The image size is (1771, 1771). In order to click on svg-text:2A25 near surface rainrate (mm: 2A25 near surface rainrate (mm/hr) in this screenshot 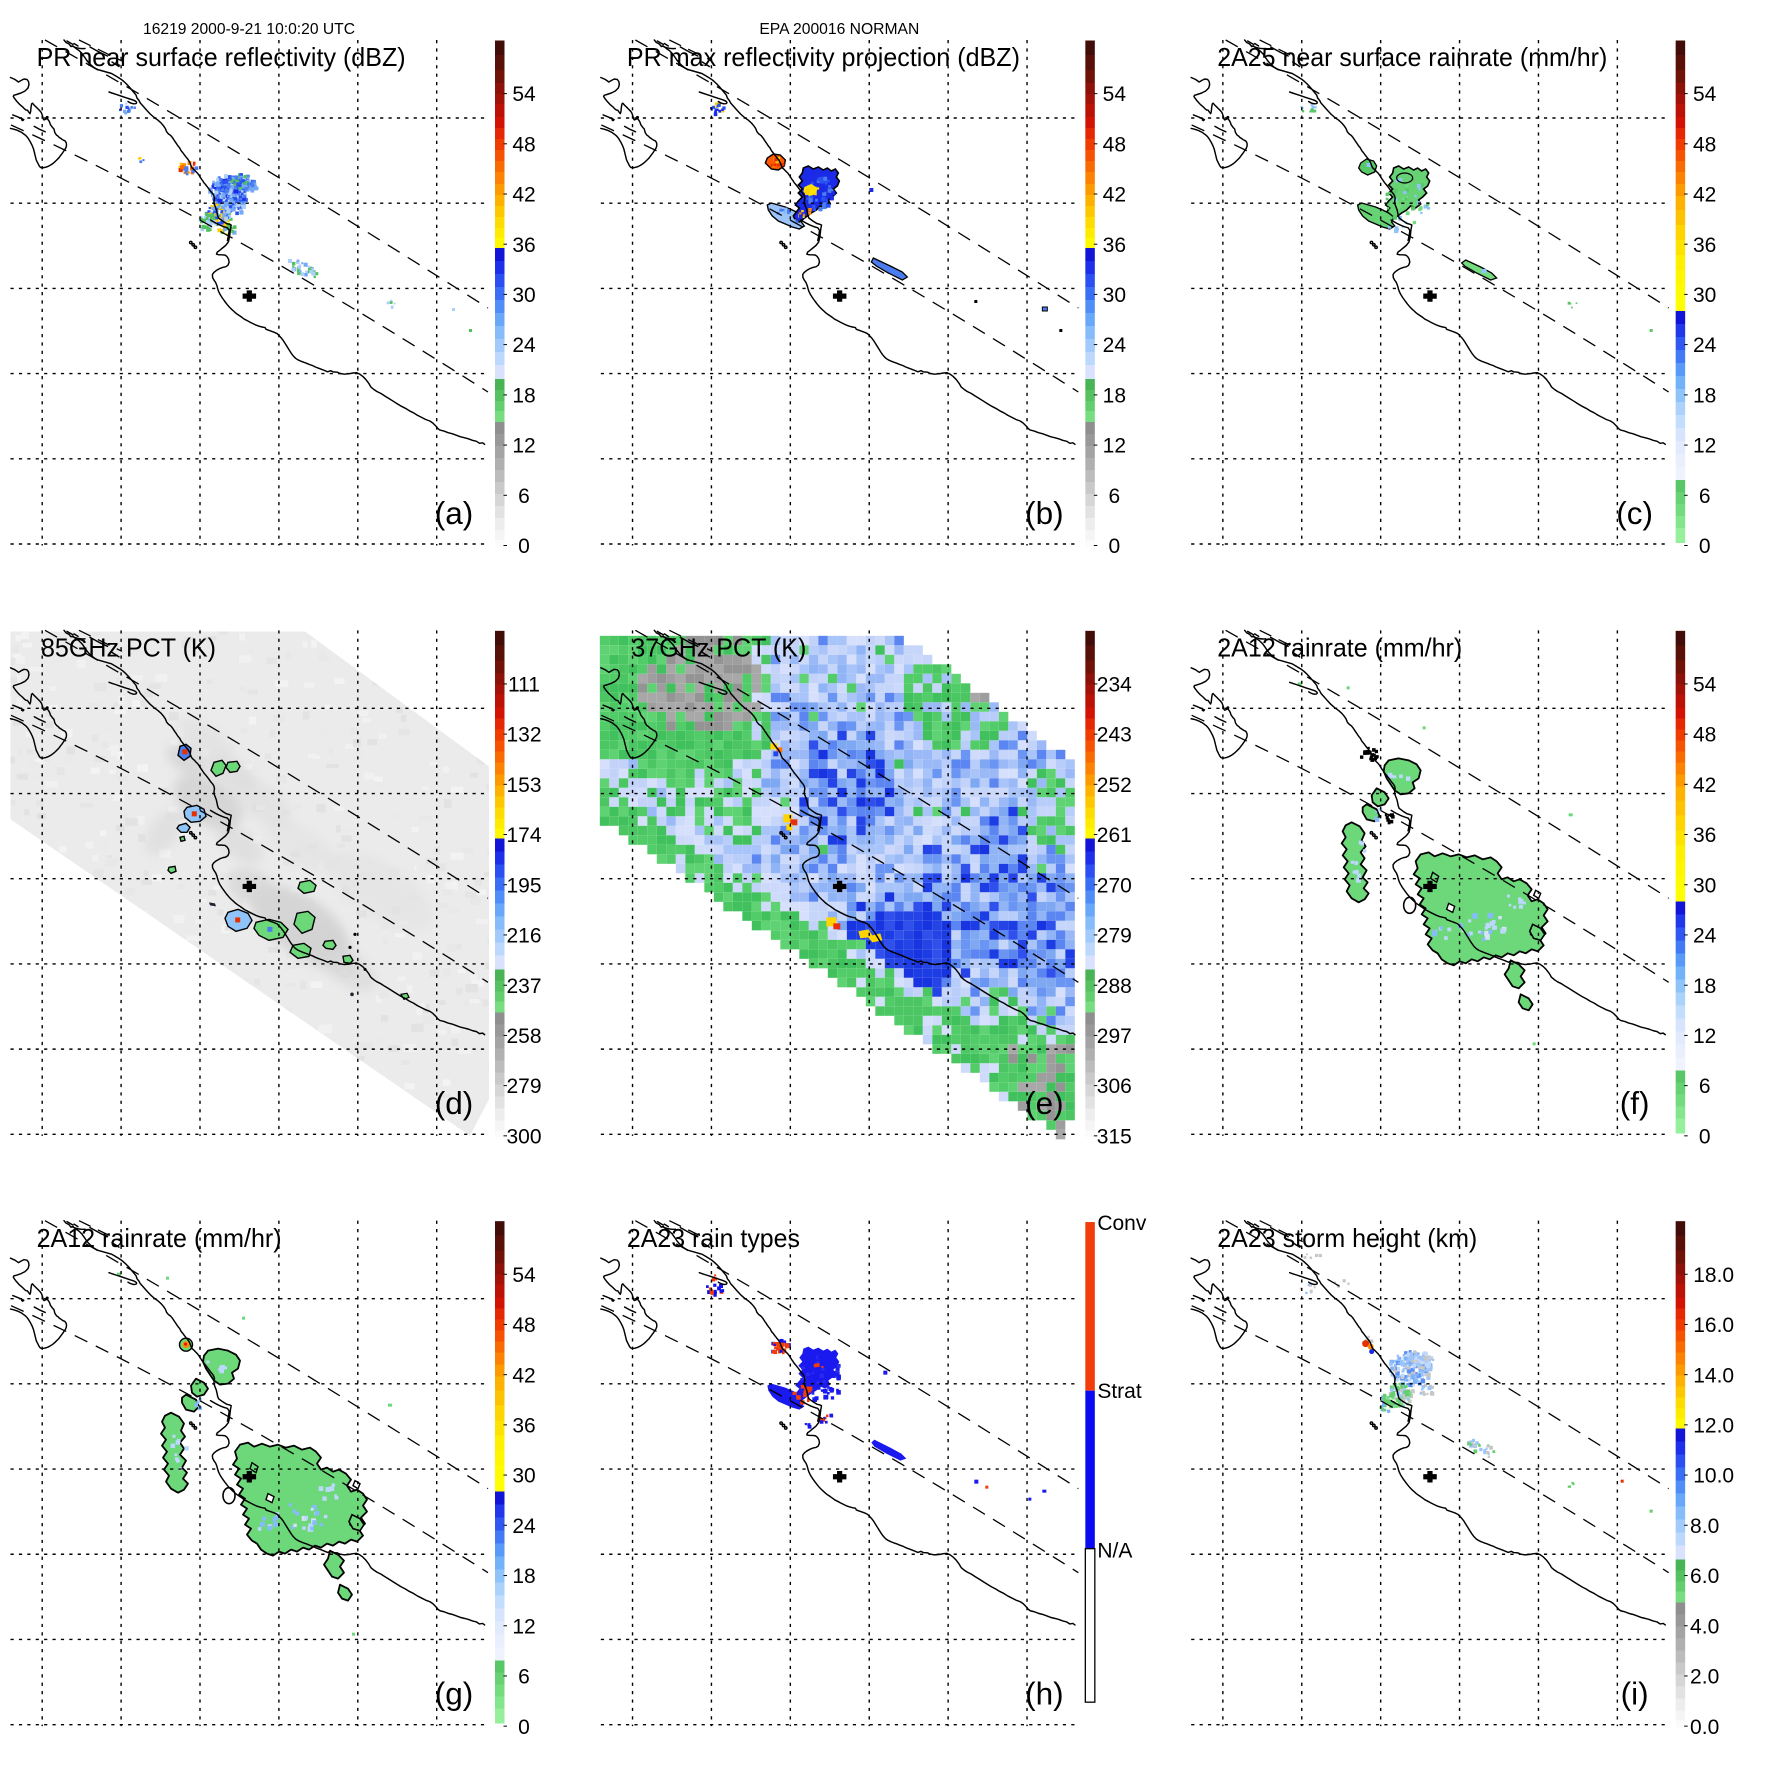, I will do `click(1412, 57)`.